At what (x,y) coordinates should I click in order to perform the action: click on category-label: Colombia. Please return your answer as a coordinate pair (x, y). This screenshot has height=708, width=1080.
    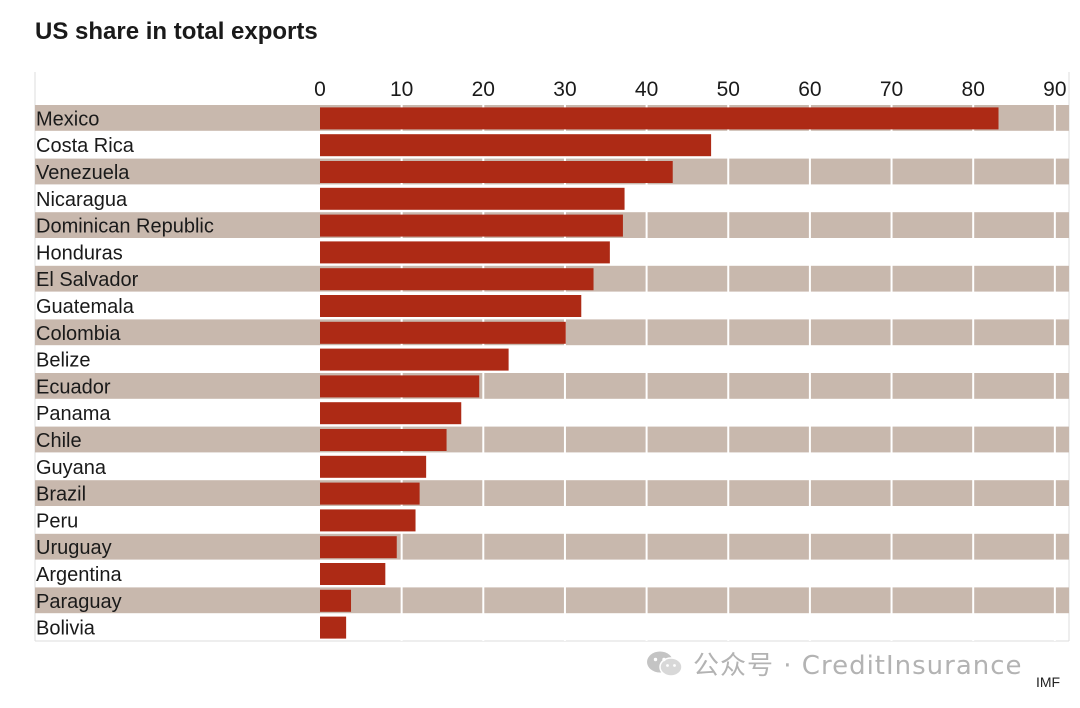
    Looking at the image, I should click on (78, 334).